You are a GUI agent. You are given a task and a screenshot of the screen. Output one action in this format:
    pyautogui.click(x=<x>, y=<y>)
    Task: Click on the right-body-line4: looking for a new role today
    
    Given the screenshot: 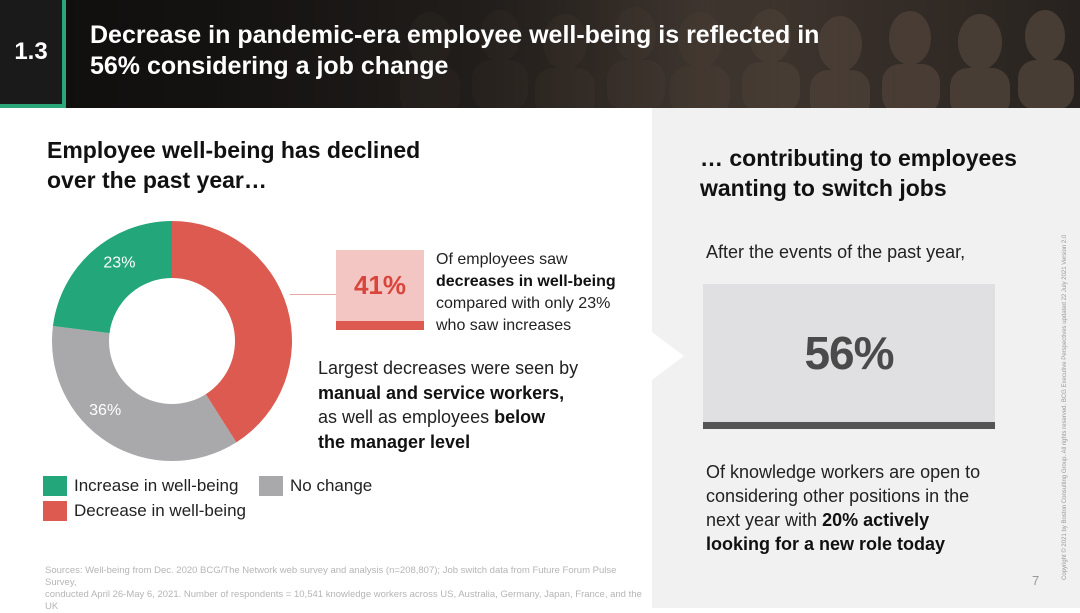 What is the action you would take?
    pyautogui.click(x=826, y=544)
    